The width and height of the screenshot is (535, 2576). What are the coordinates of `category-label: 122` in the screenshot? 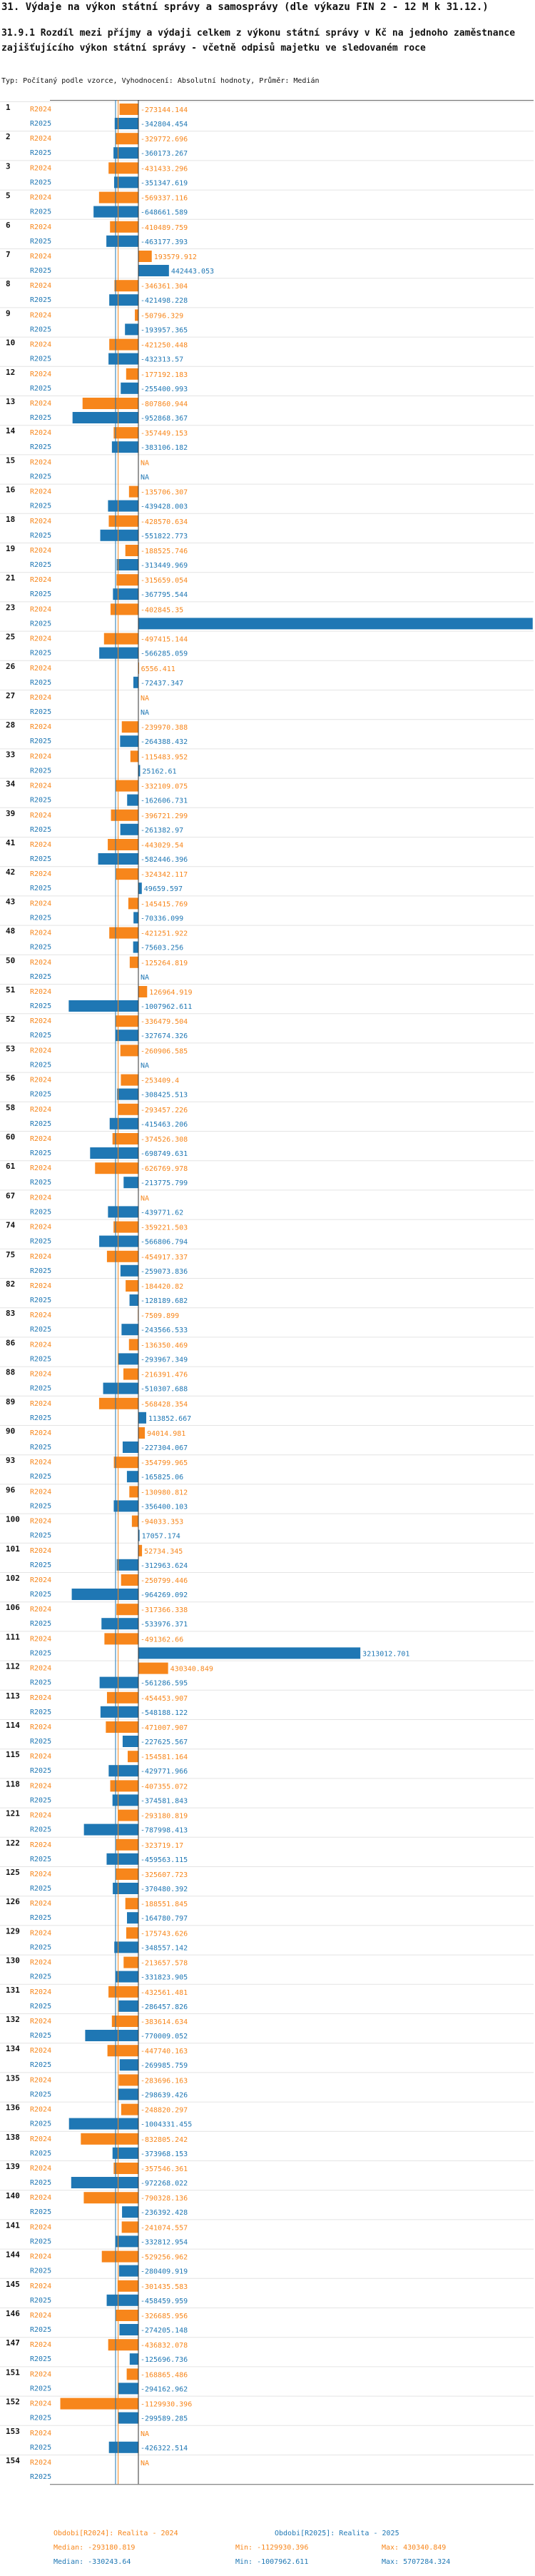 It's located at (13, 1843).